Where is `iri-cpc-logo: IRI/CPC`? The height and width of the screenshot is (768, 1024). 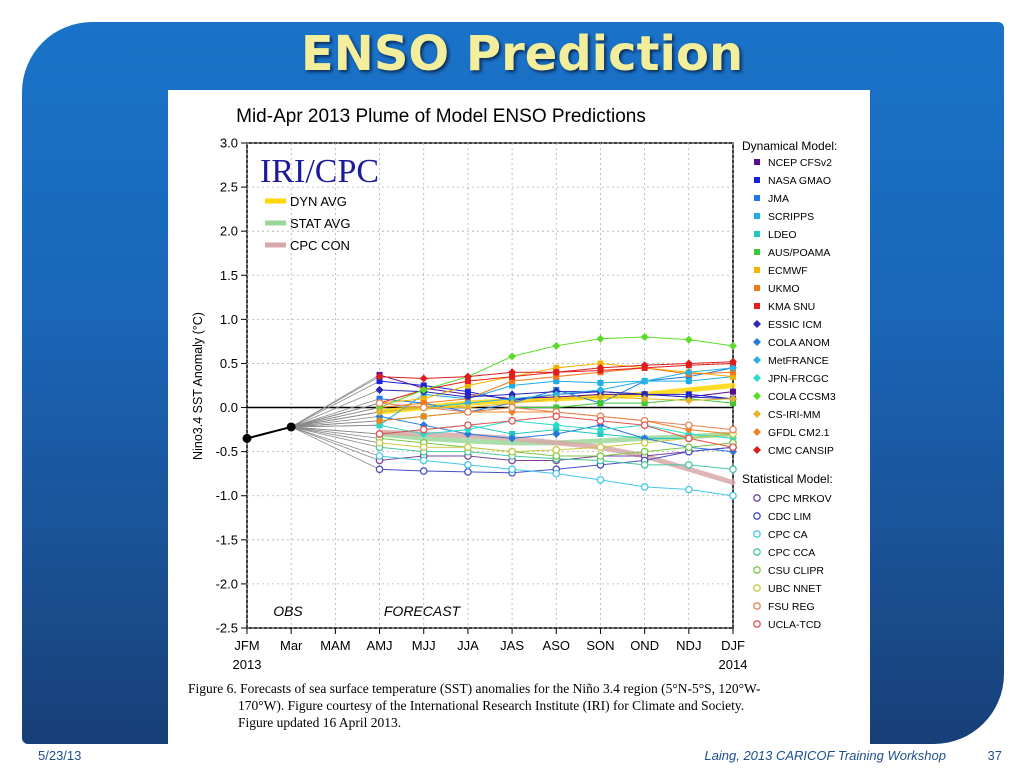
iri-cpc-logo: IRI/CPC is located at coordinates (319, 171).